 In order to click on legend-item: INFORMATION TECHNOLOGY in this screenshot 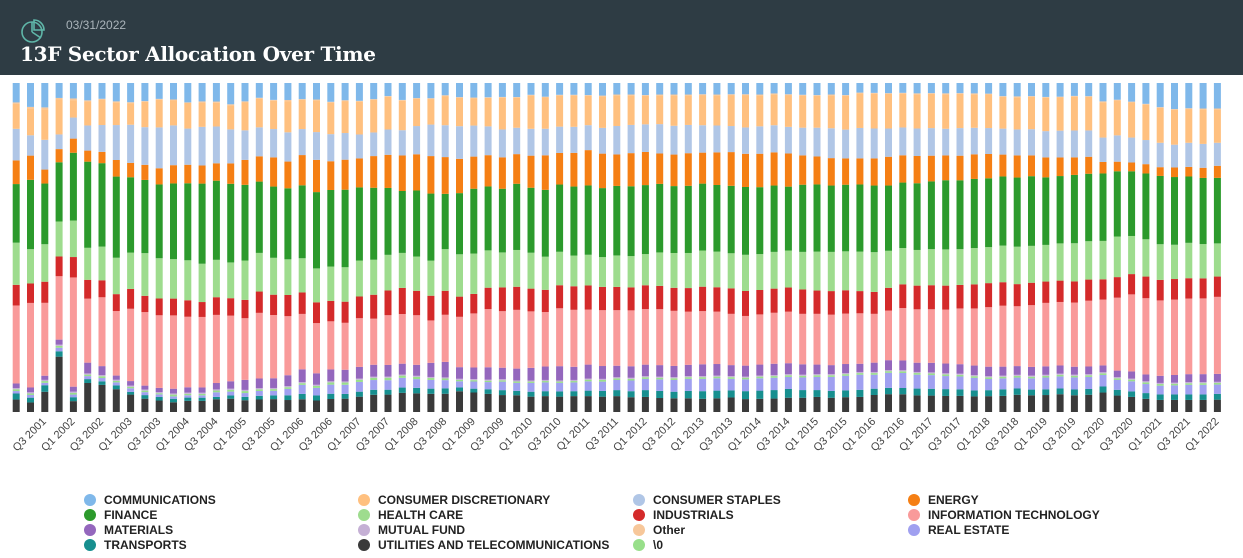, I will do `click(1004, 514)`.